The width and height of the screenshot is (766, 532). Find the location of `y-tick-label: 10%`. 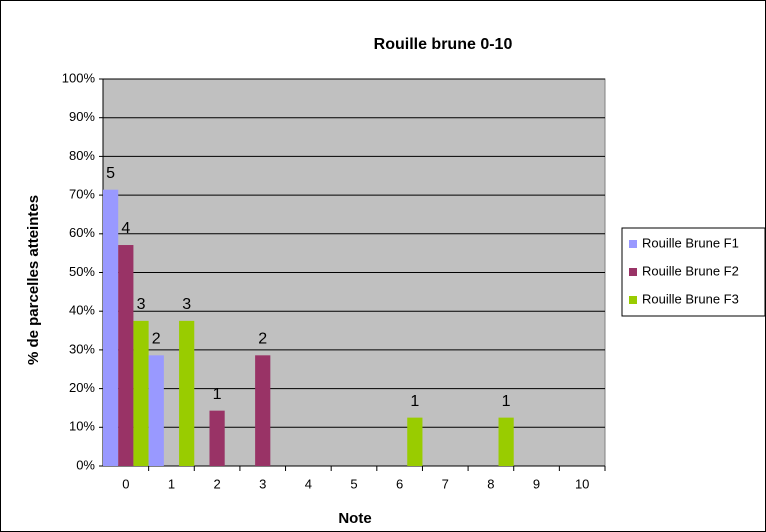

y-tick-label: 10% is located at coordinates (82, 426).